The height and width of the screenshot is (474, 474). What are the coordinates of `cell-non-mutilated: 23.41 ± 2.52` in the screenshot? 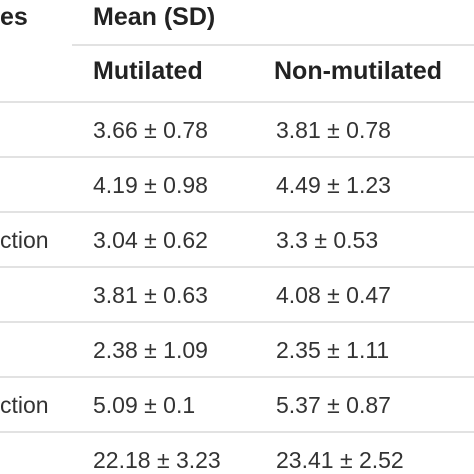 It's located at (340, 460).